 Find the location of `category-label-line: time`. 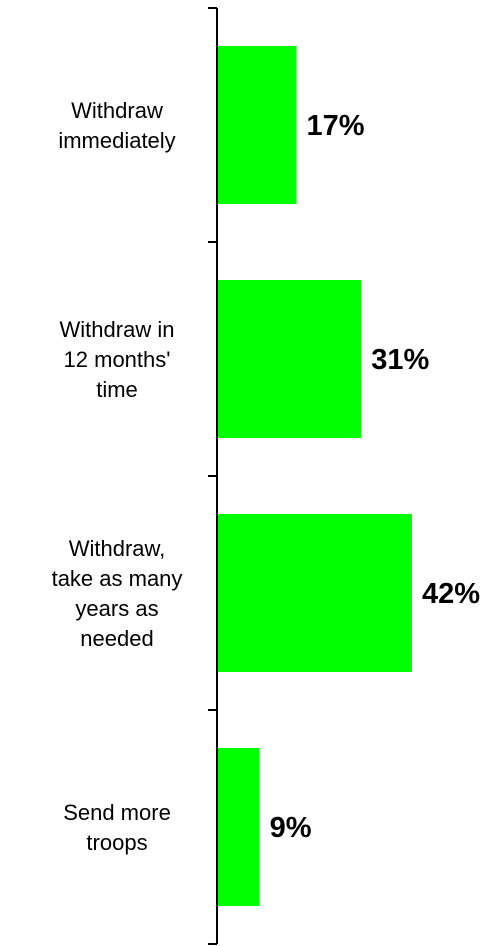

category-label-line: time is located at coordinates (117, 389).